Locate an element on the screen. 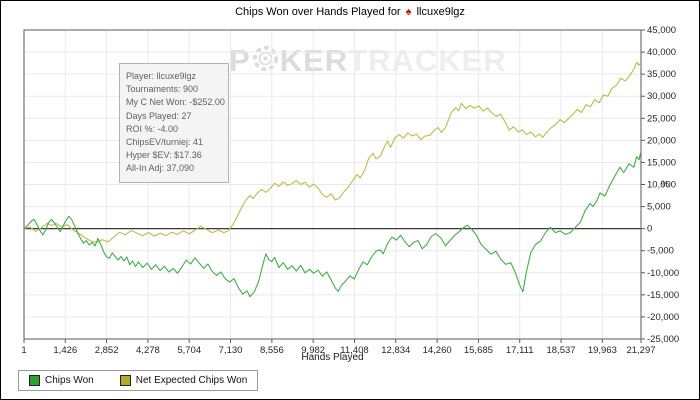 This screenshot has width=700, height=400. y-tick-label: 35,000 is located at coordinates (661, 74).